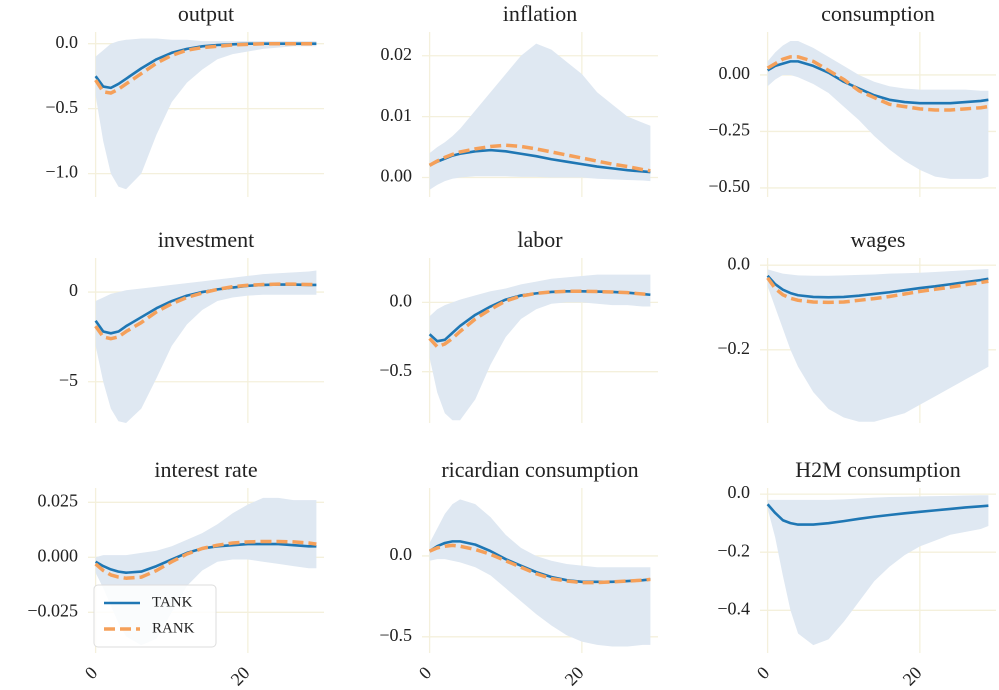 The width and height of the screenshot is (999, 690). I want to click on y-tick-label: −0.025, so click(52, 610).